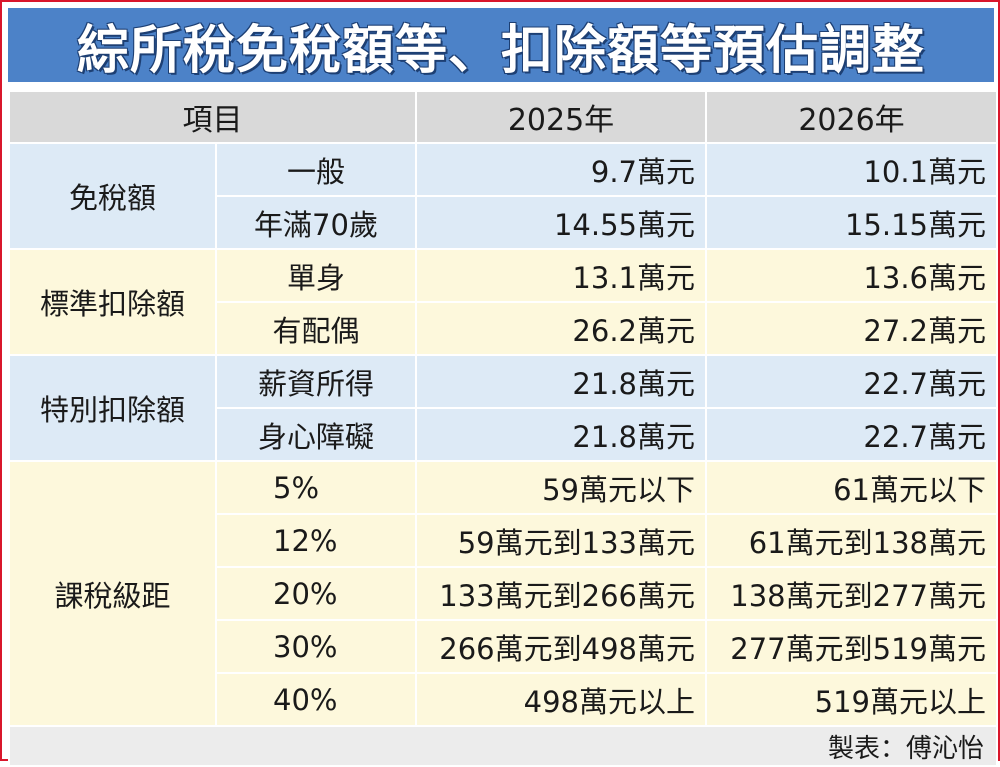 The image size is (1000, 767). What do you see at coordinates (851, 222) in the screenshot?
I see `value-2026: 15.15萬元` at bounding box center [851, 222].